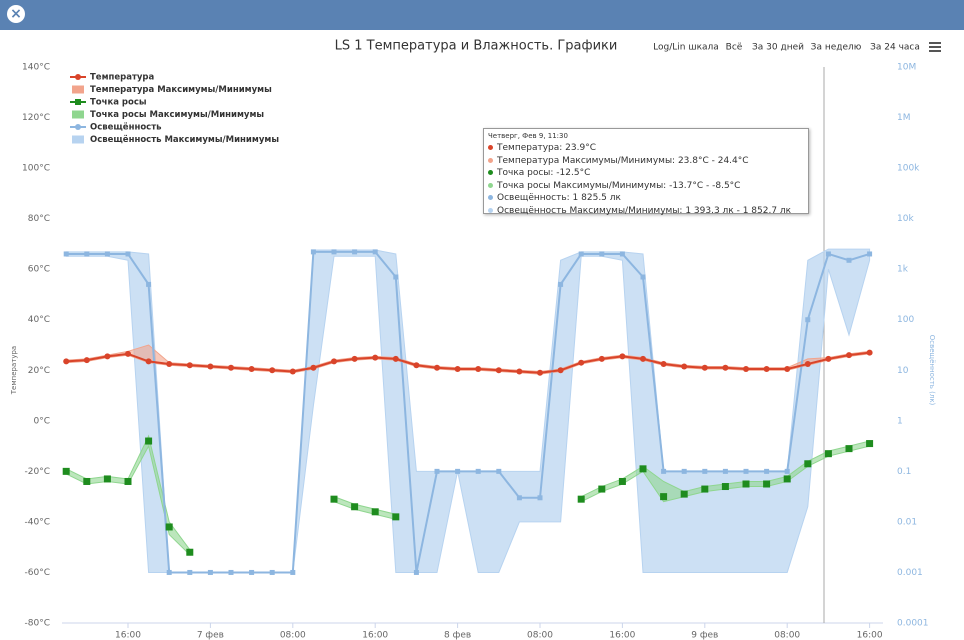  What do you see at coordinates (686, 48) in the screenshot?
I see `menu-button: Log/Lin шкала` at bounding box center [686, 48].